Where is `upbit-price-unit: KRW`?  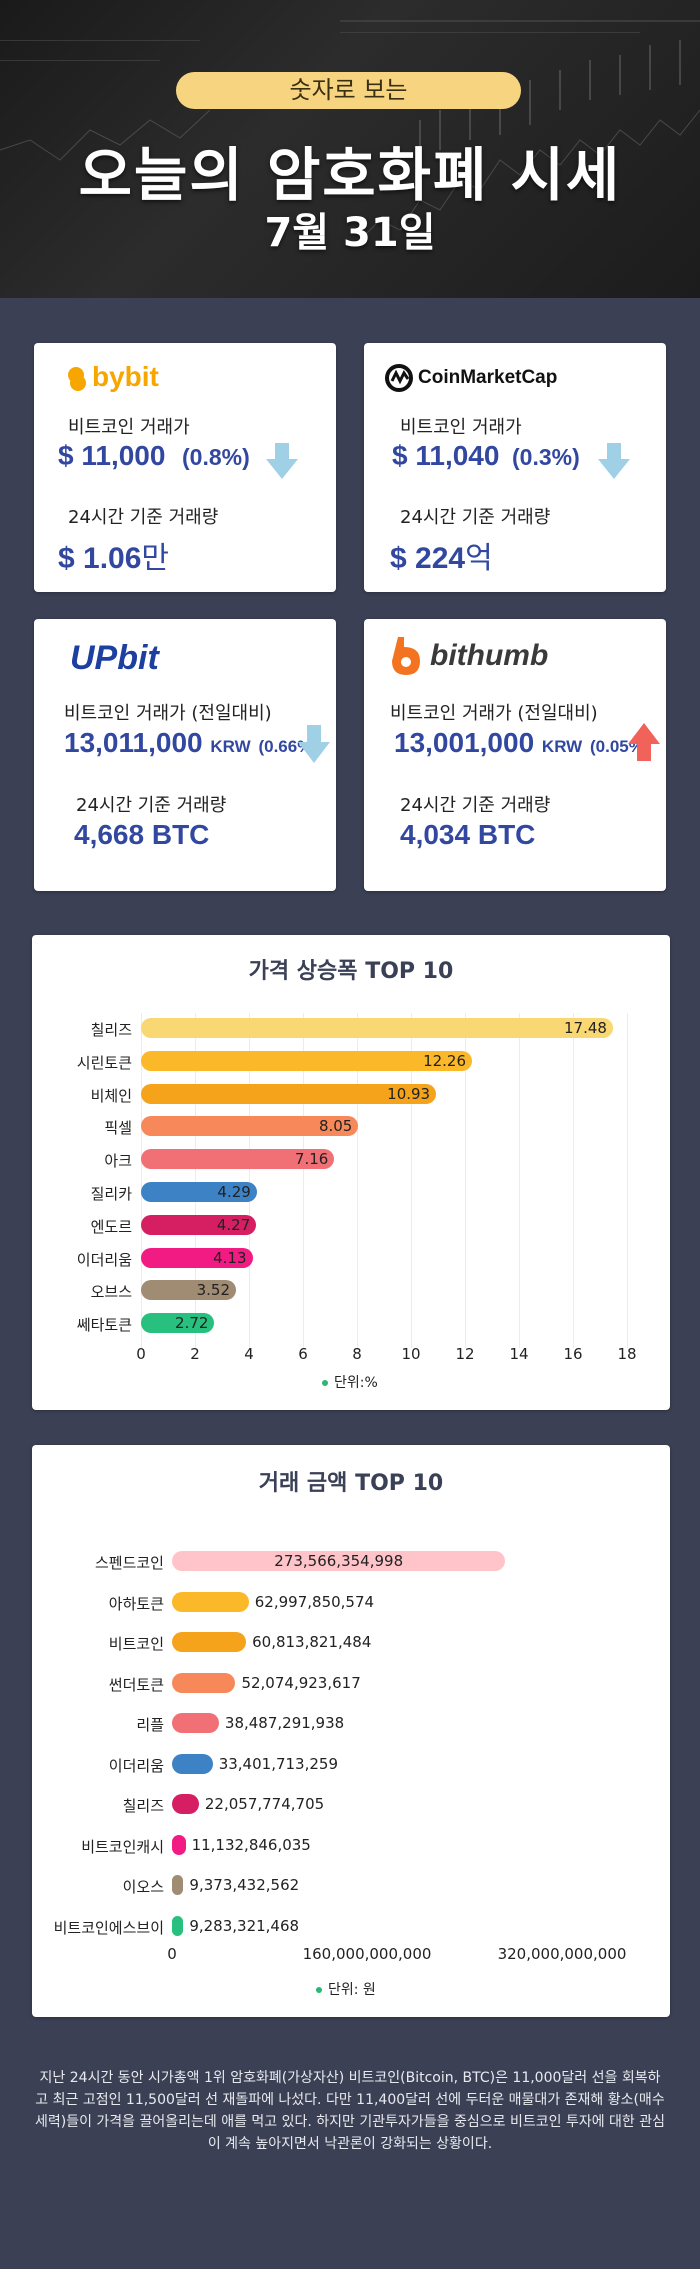
upbit-price-unit: KRW is located at coordinates (230, 746).